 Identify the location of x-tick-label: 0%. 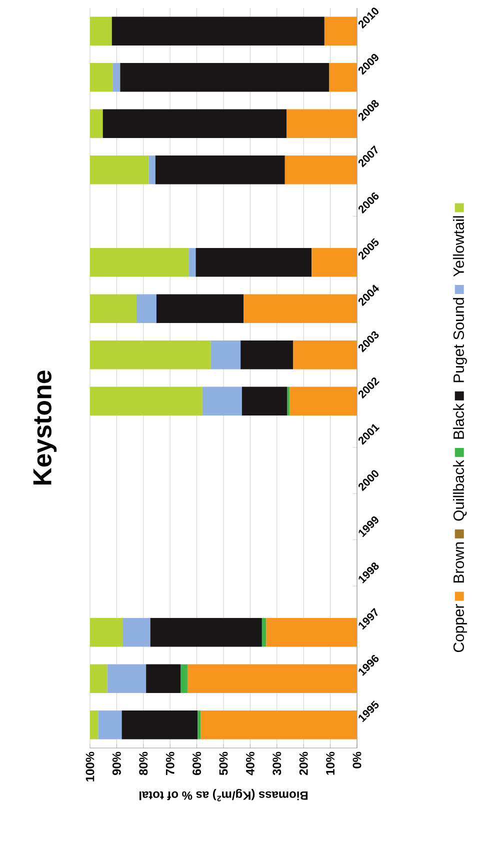
(357, 760).